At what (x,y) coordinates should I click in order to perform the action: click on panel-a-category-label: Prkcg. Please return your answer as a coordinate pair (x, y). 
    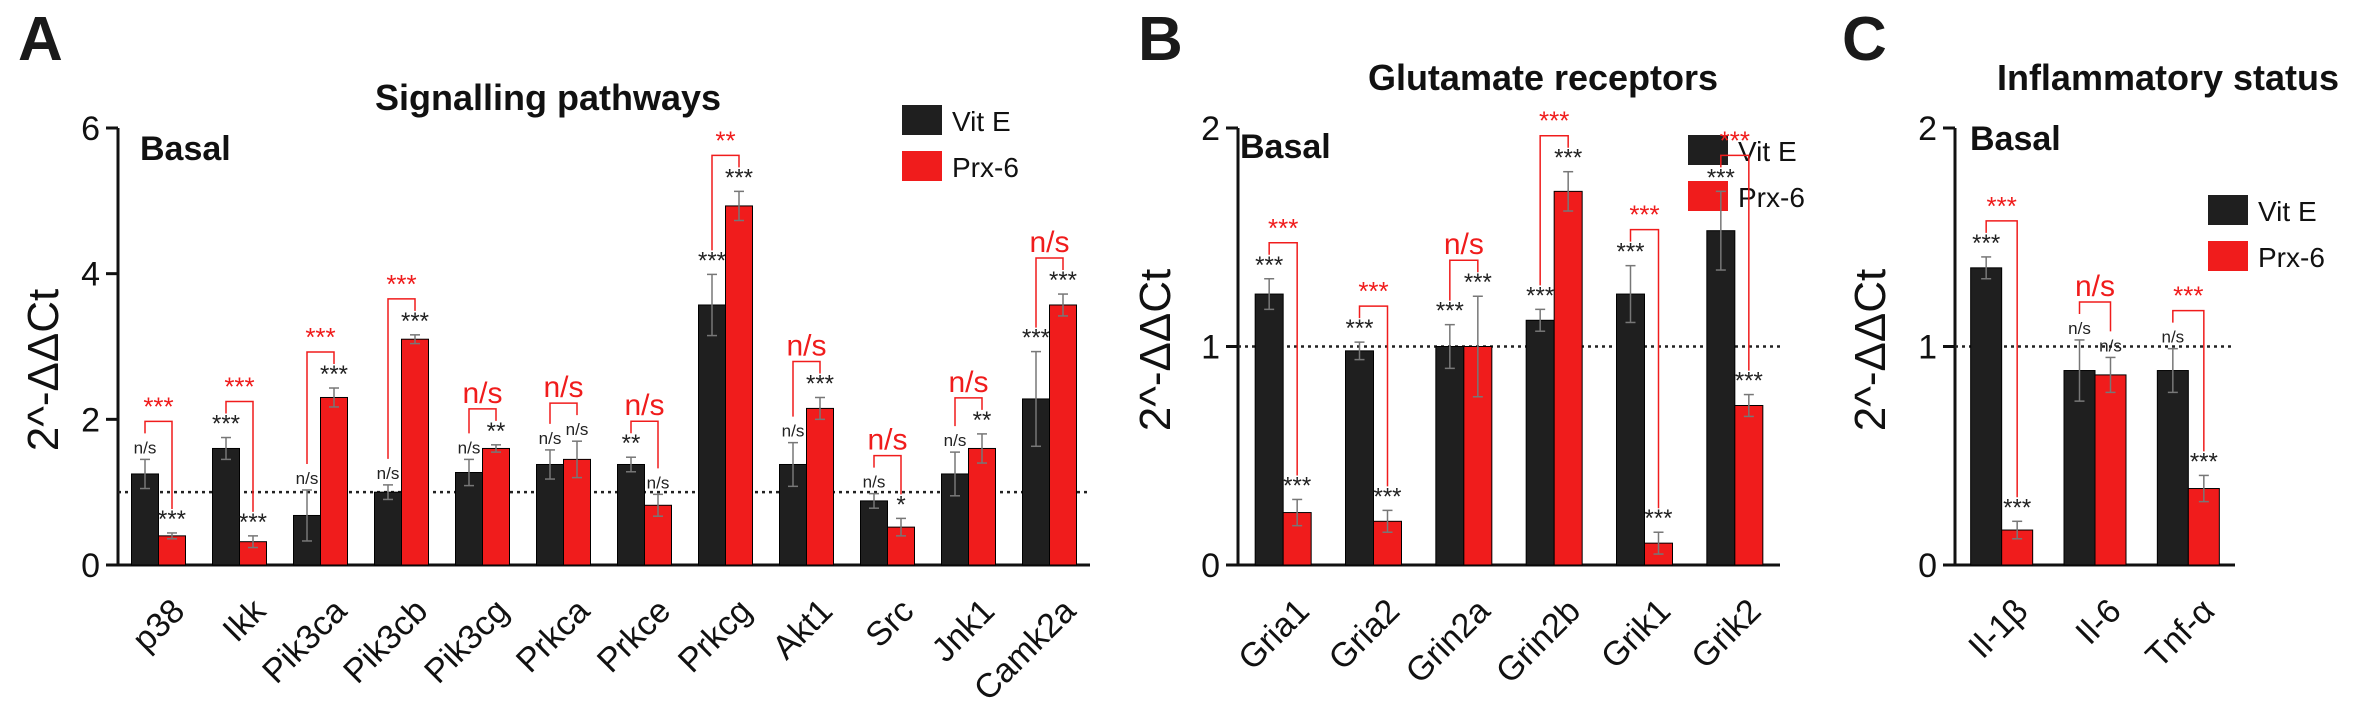
    Looking at the image, I should click on (715, 636).